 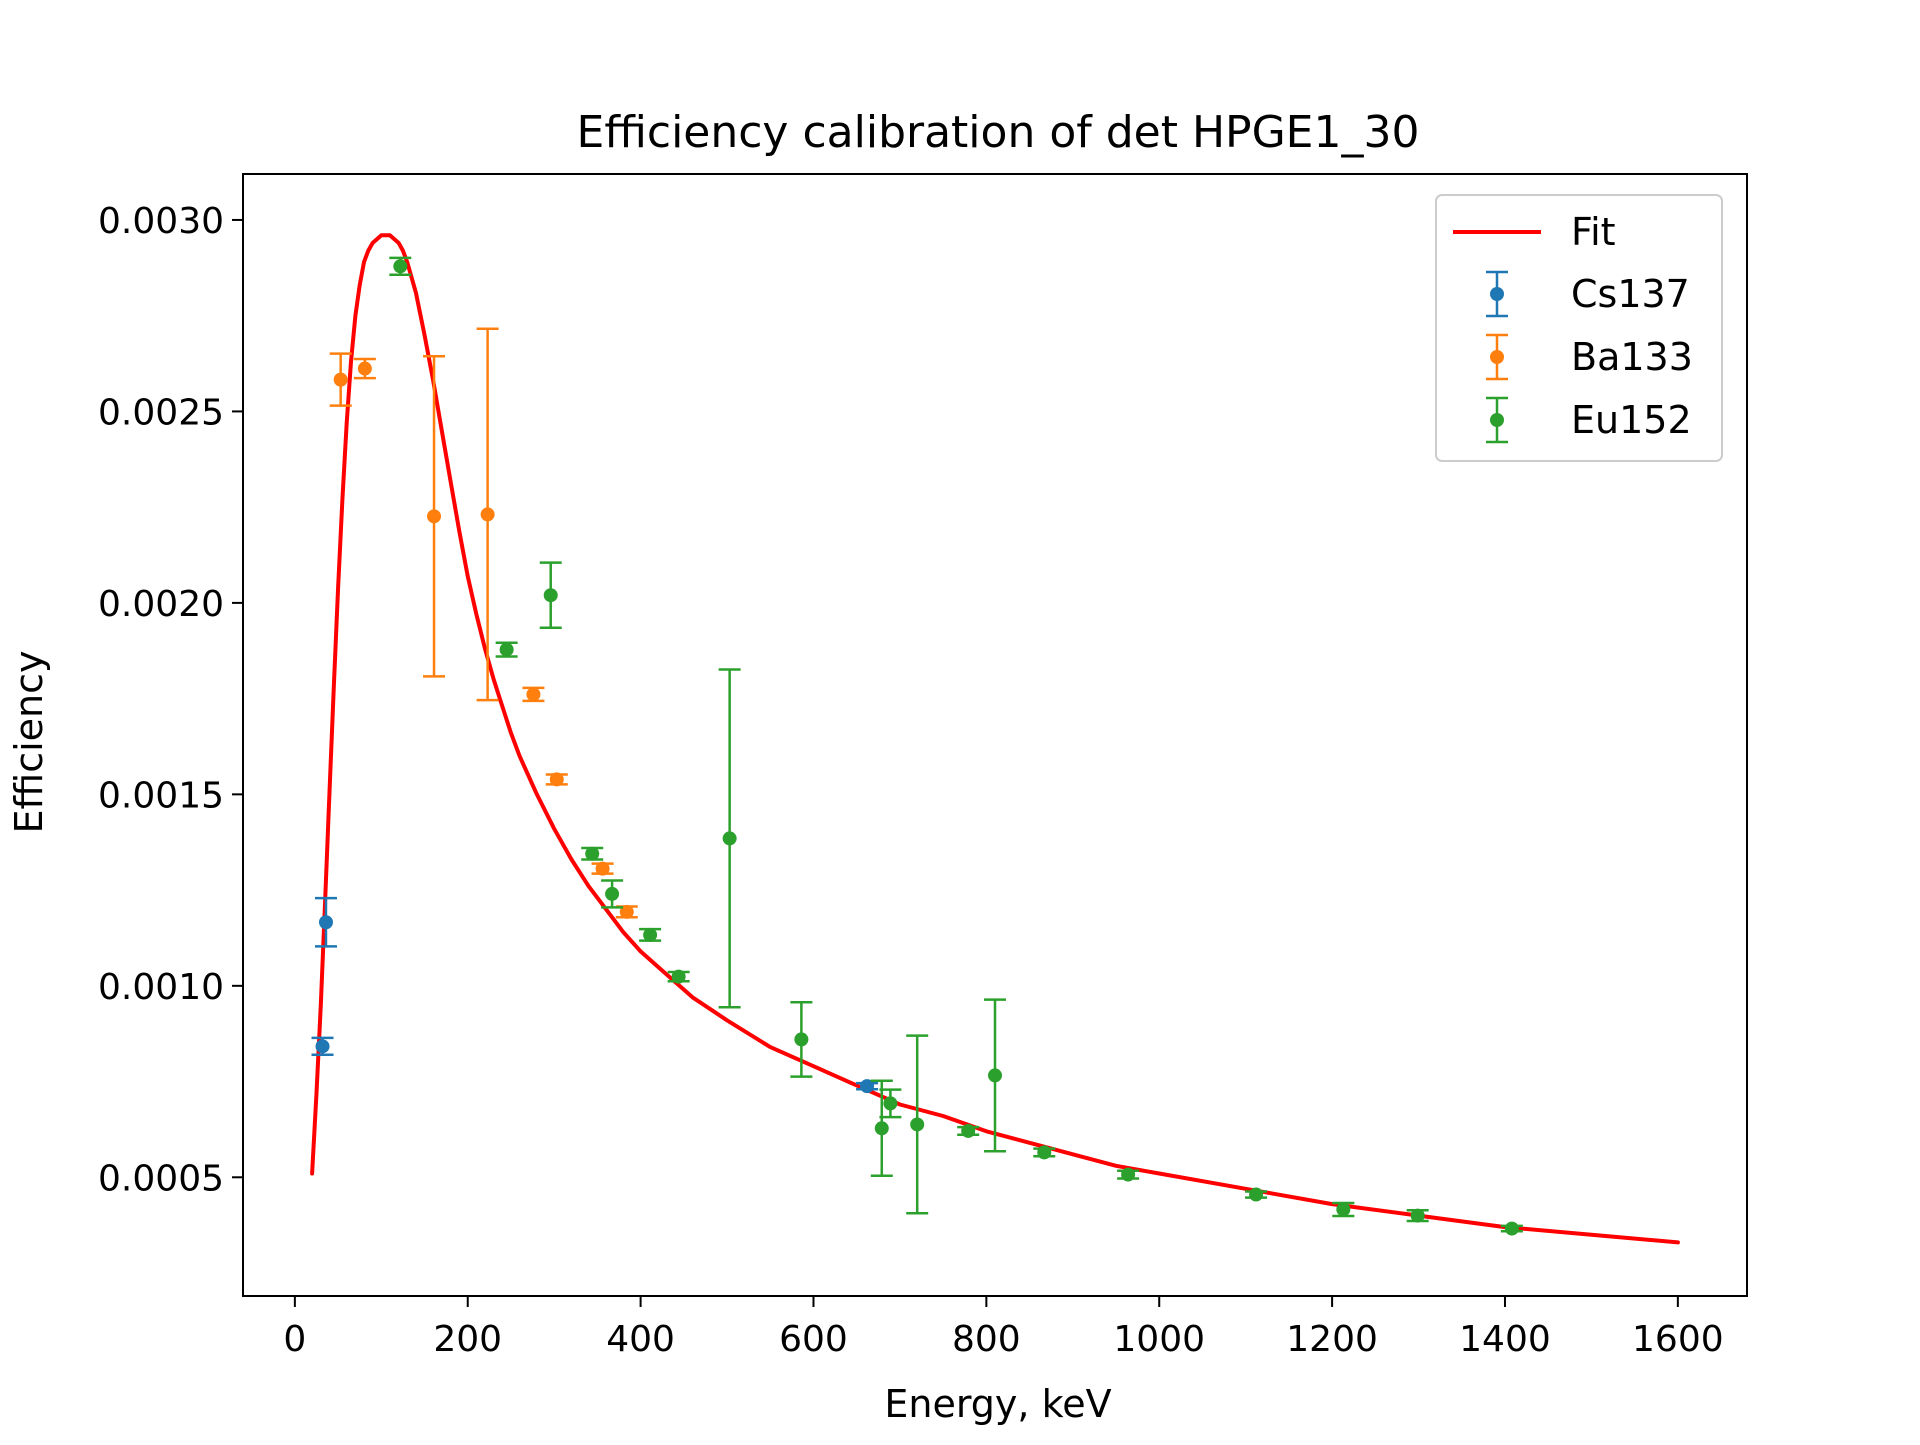 What do you see at coordinates (1497, 357) in the screenshot?
I see `legend-marker-ba133` at bounding box center [1497, 357].